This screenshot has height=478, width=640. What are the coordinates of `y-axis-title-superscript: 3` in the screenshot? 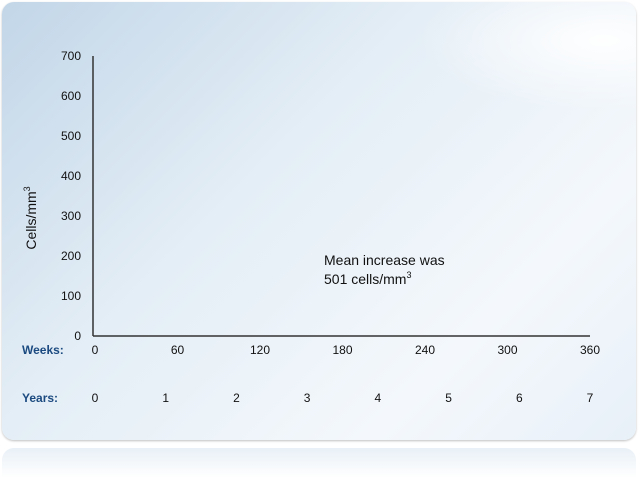 It's located at (27, 188).